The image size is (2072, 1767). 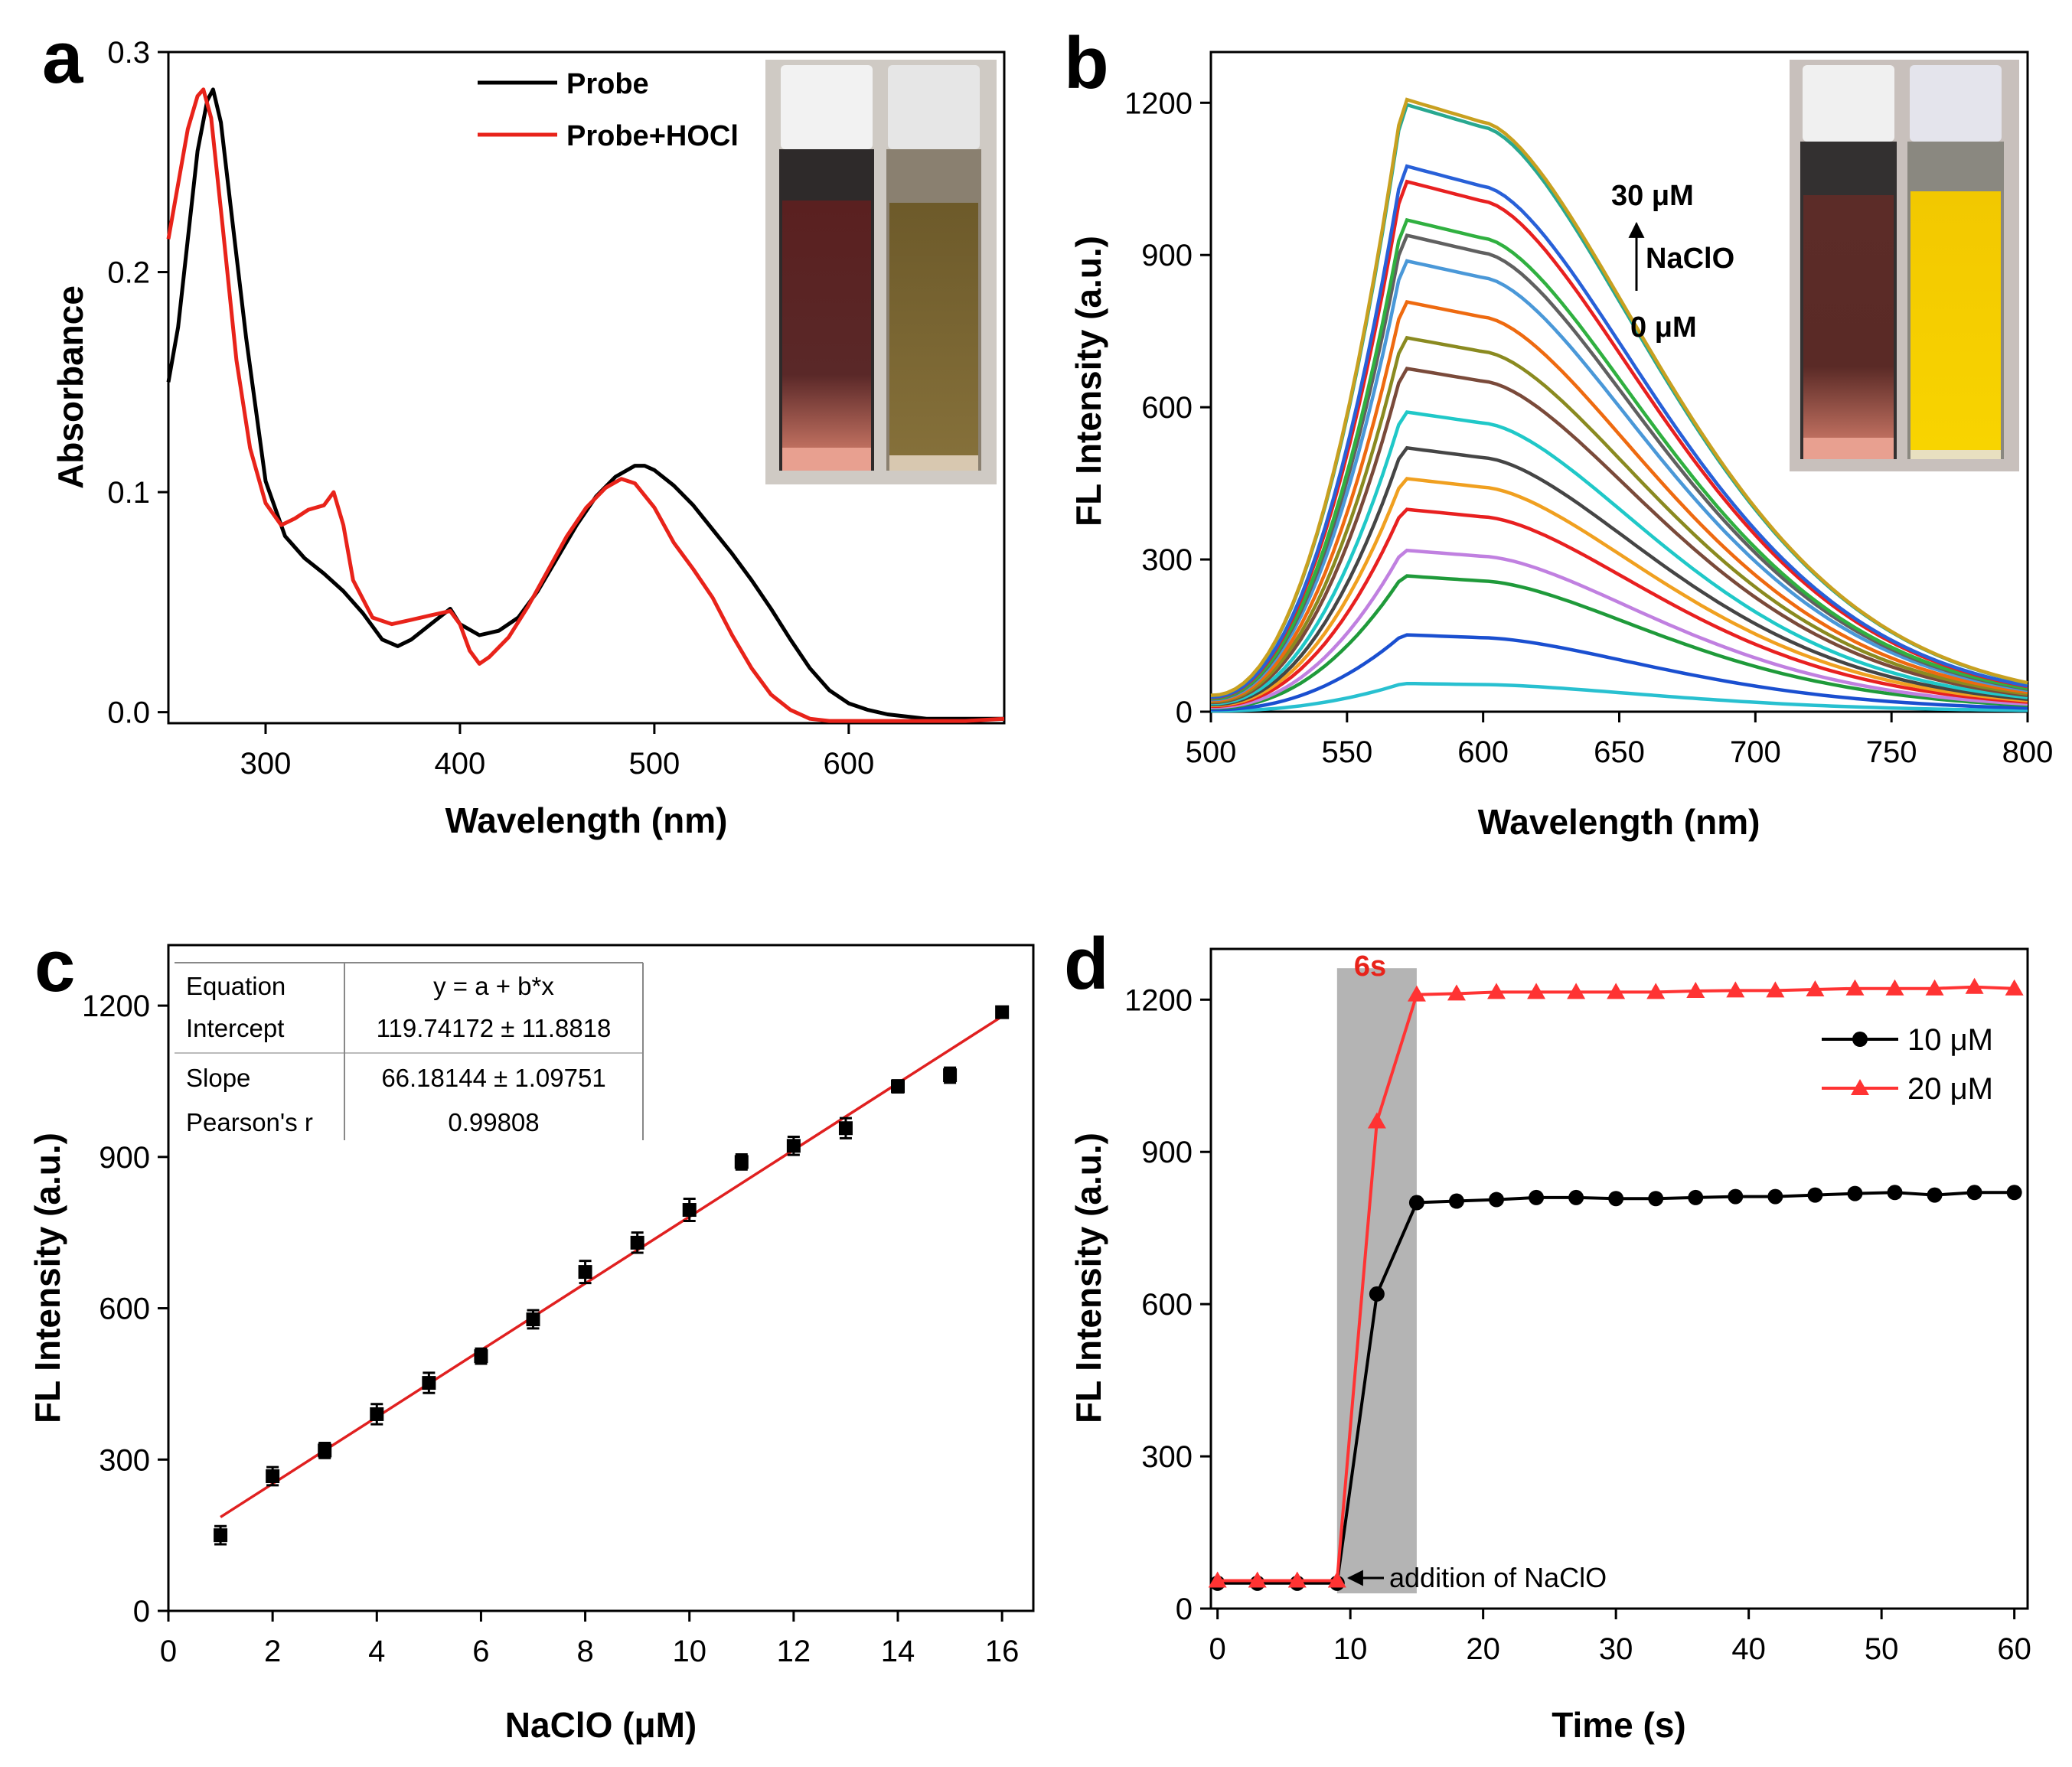 I want to click on b-xtick-label: 500, so click(x=1212, y=752).